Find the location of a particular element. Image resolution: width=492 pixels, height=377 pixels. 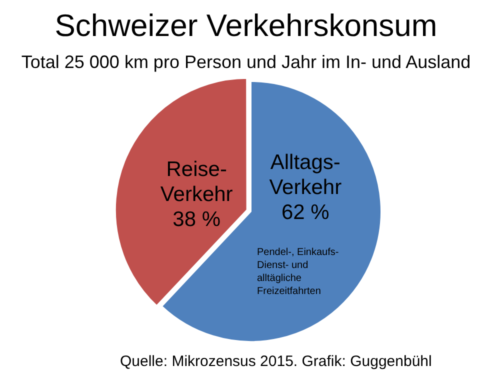

text: Pendel-, Einkaufs- Dienst- und alltägliche Freizeitfahrten is located at coordinates (298, 272).